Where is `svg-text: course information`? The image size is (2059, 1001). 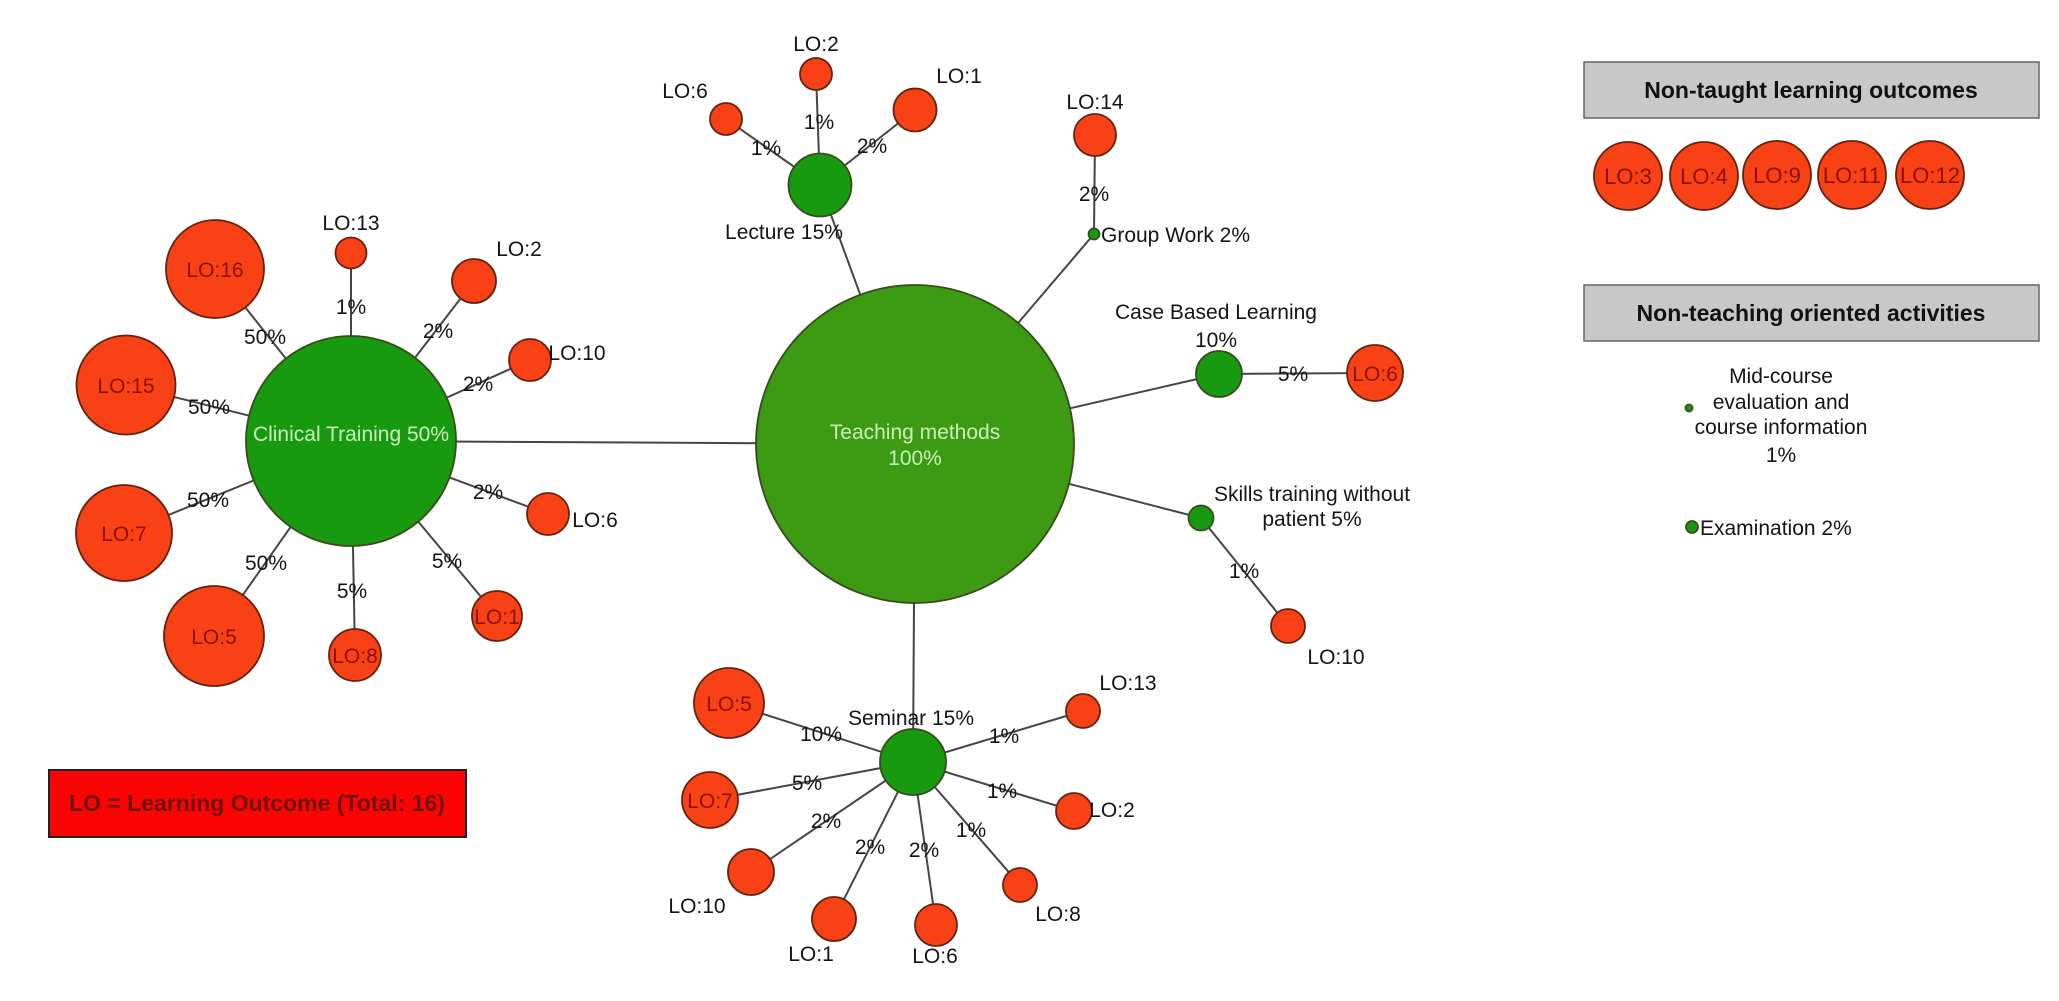
svg-text: course information is located at coordinates (1781, 427).